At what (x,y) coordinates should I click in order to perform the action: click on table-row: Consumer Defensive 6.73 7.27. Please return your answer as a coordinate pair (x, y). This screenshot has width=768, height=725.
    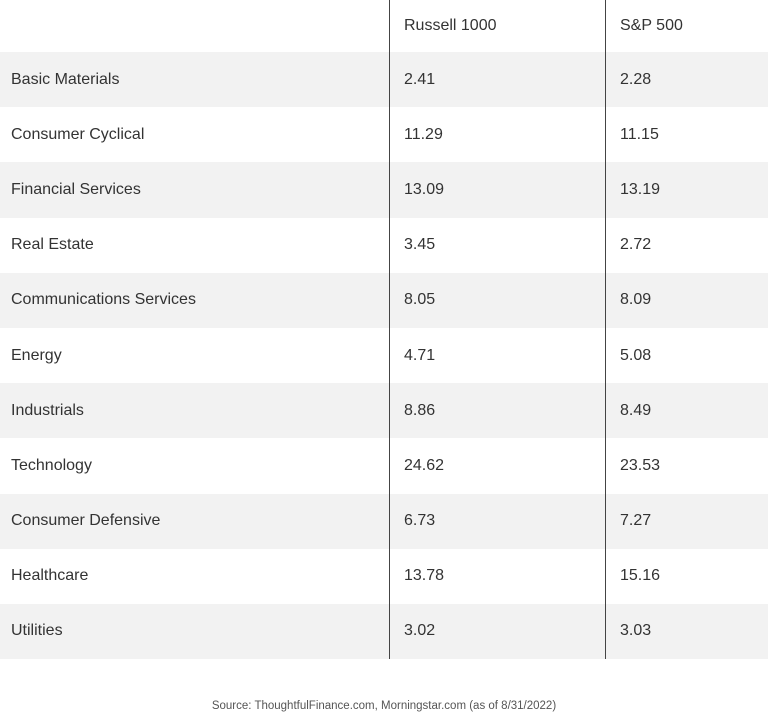
    Looking at the image, I should click on (384, 521).